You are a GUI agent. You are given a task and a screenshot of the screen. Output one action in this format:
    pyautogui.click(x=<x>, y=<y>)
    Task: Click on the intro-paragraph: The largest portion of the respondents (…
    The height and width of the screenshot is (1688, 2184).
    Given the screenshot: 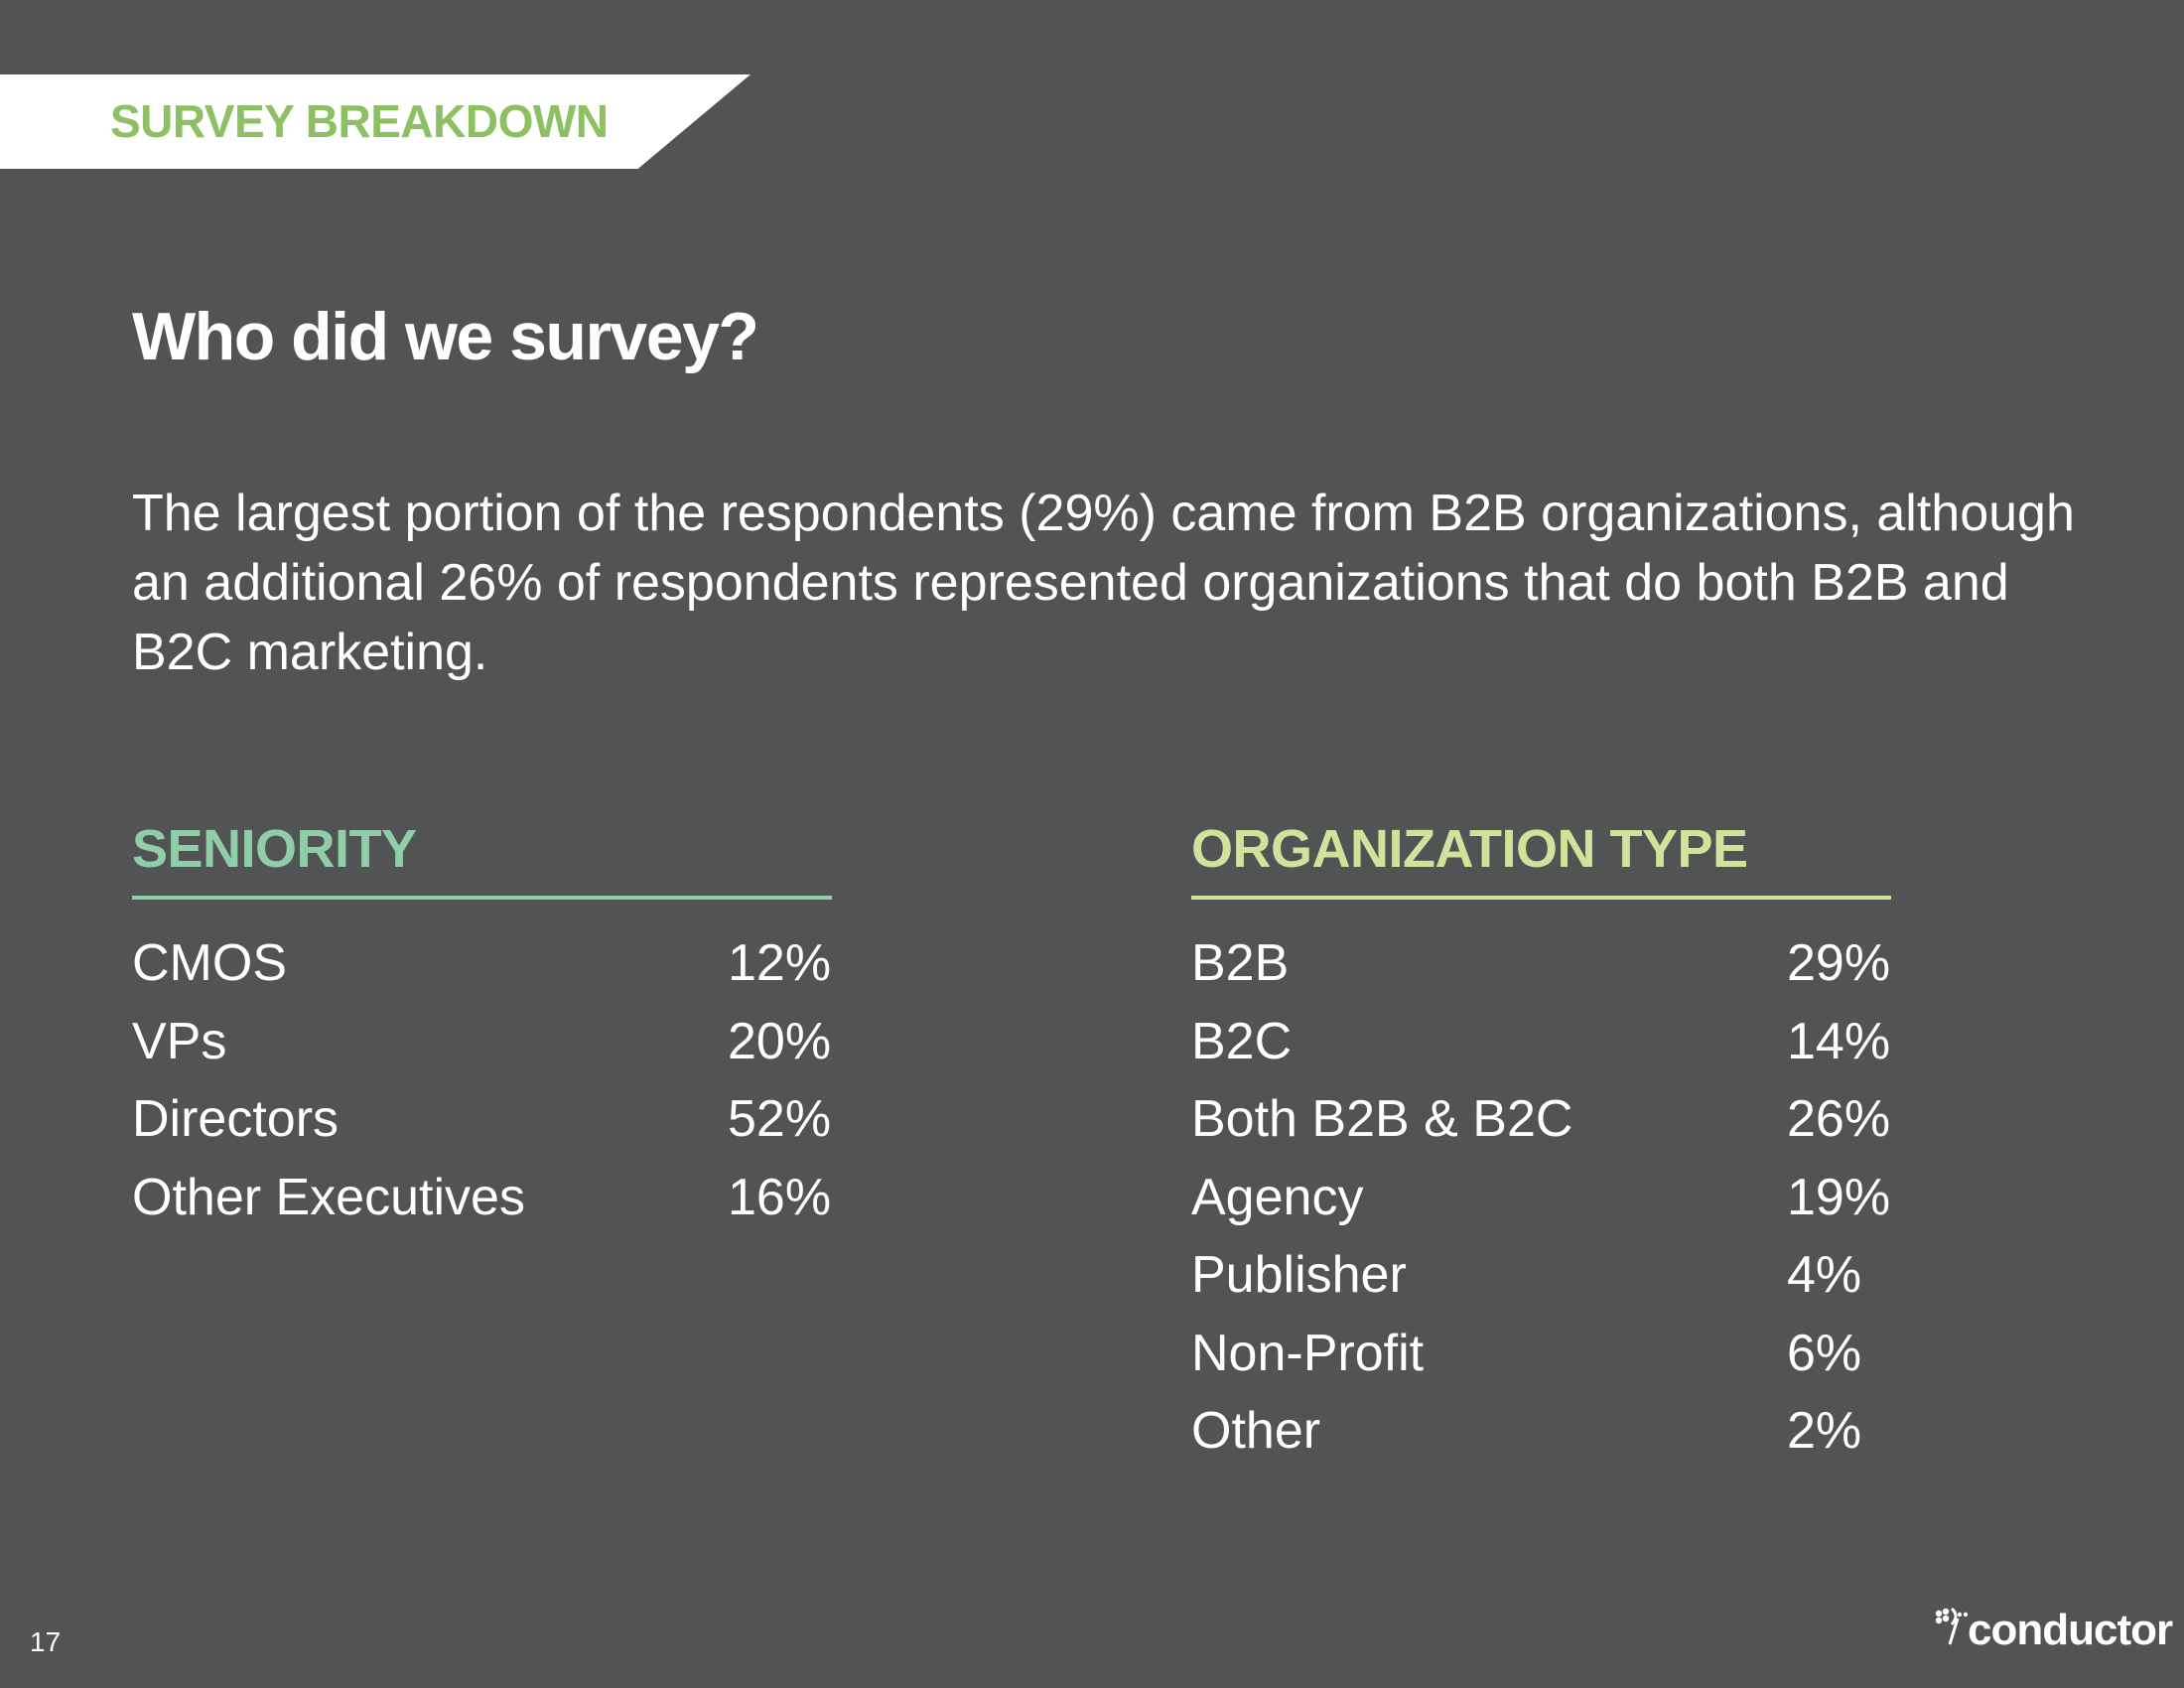 What is the action you would take?
    pyautogui.click(x=1103, y=583)
    